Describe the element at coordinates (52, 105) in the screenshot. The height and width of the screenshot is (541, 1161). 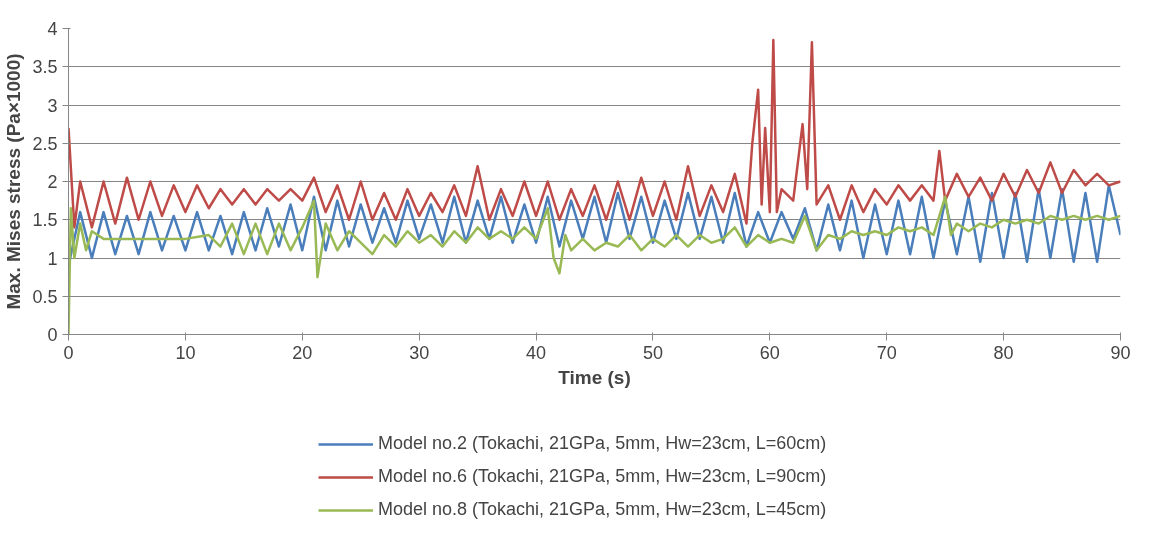
I see `y-tick-label: 3` at that location.